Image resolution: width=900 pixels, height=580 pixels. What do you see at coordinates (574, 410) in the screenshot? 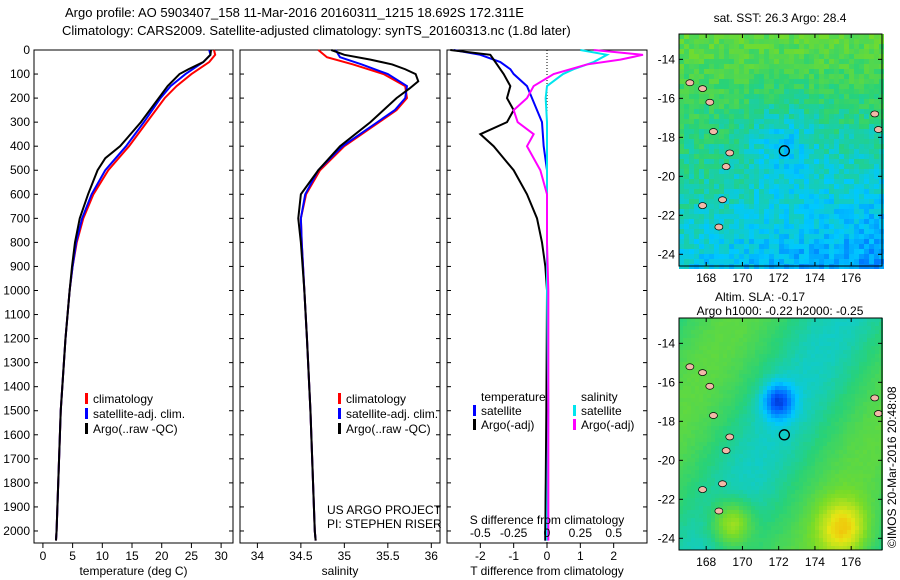
I see `legend-swatch` at bounding box center [574, 410].